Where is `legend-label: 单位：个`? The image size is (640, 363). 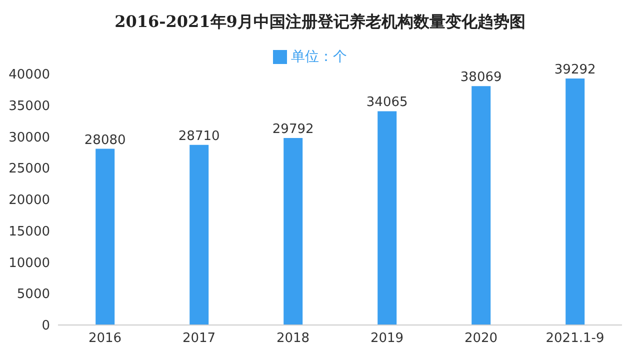 legend-label: 单位：个 is located at coordinates (319, 57).